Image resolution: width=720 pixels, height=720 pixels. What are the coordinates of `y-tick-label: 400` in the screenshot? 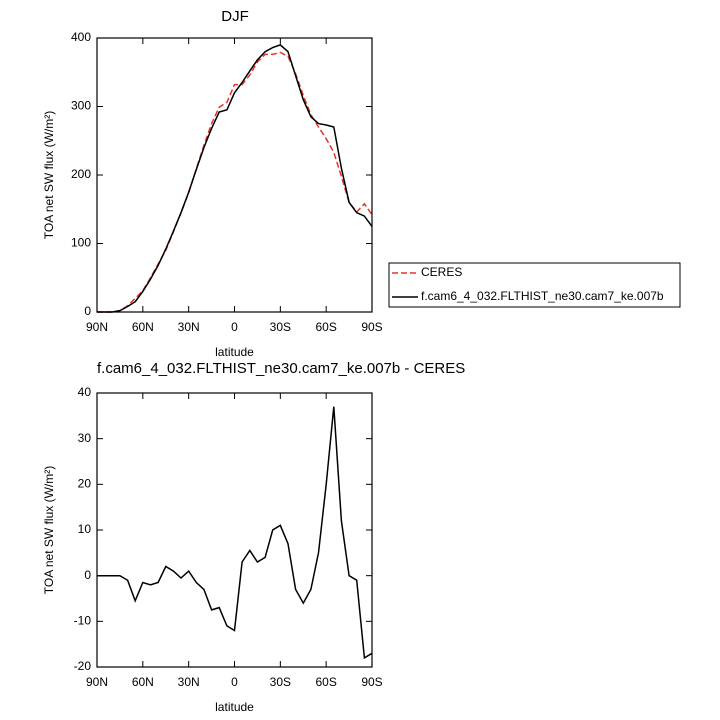 It's located at (81, 37).